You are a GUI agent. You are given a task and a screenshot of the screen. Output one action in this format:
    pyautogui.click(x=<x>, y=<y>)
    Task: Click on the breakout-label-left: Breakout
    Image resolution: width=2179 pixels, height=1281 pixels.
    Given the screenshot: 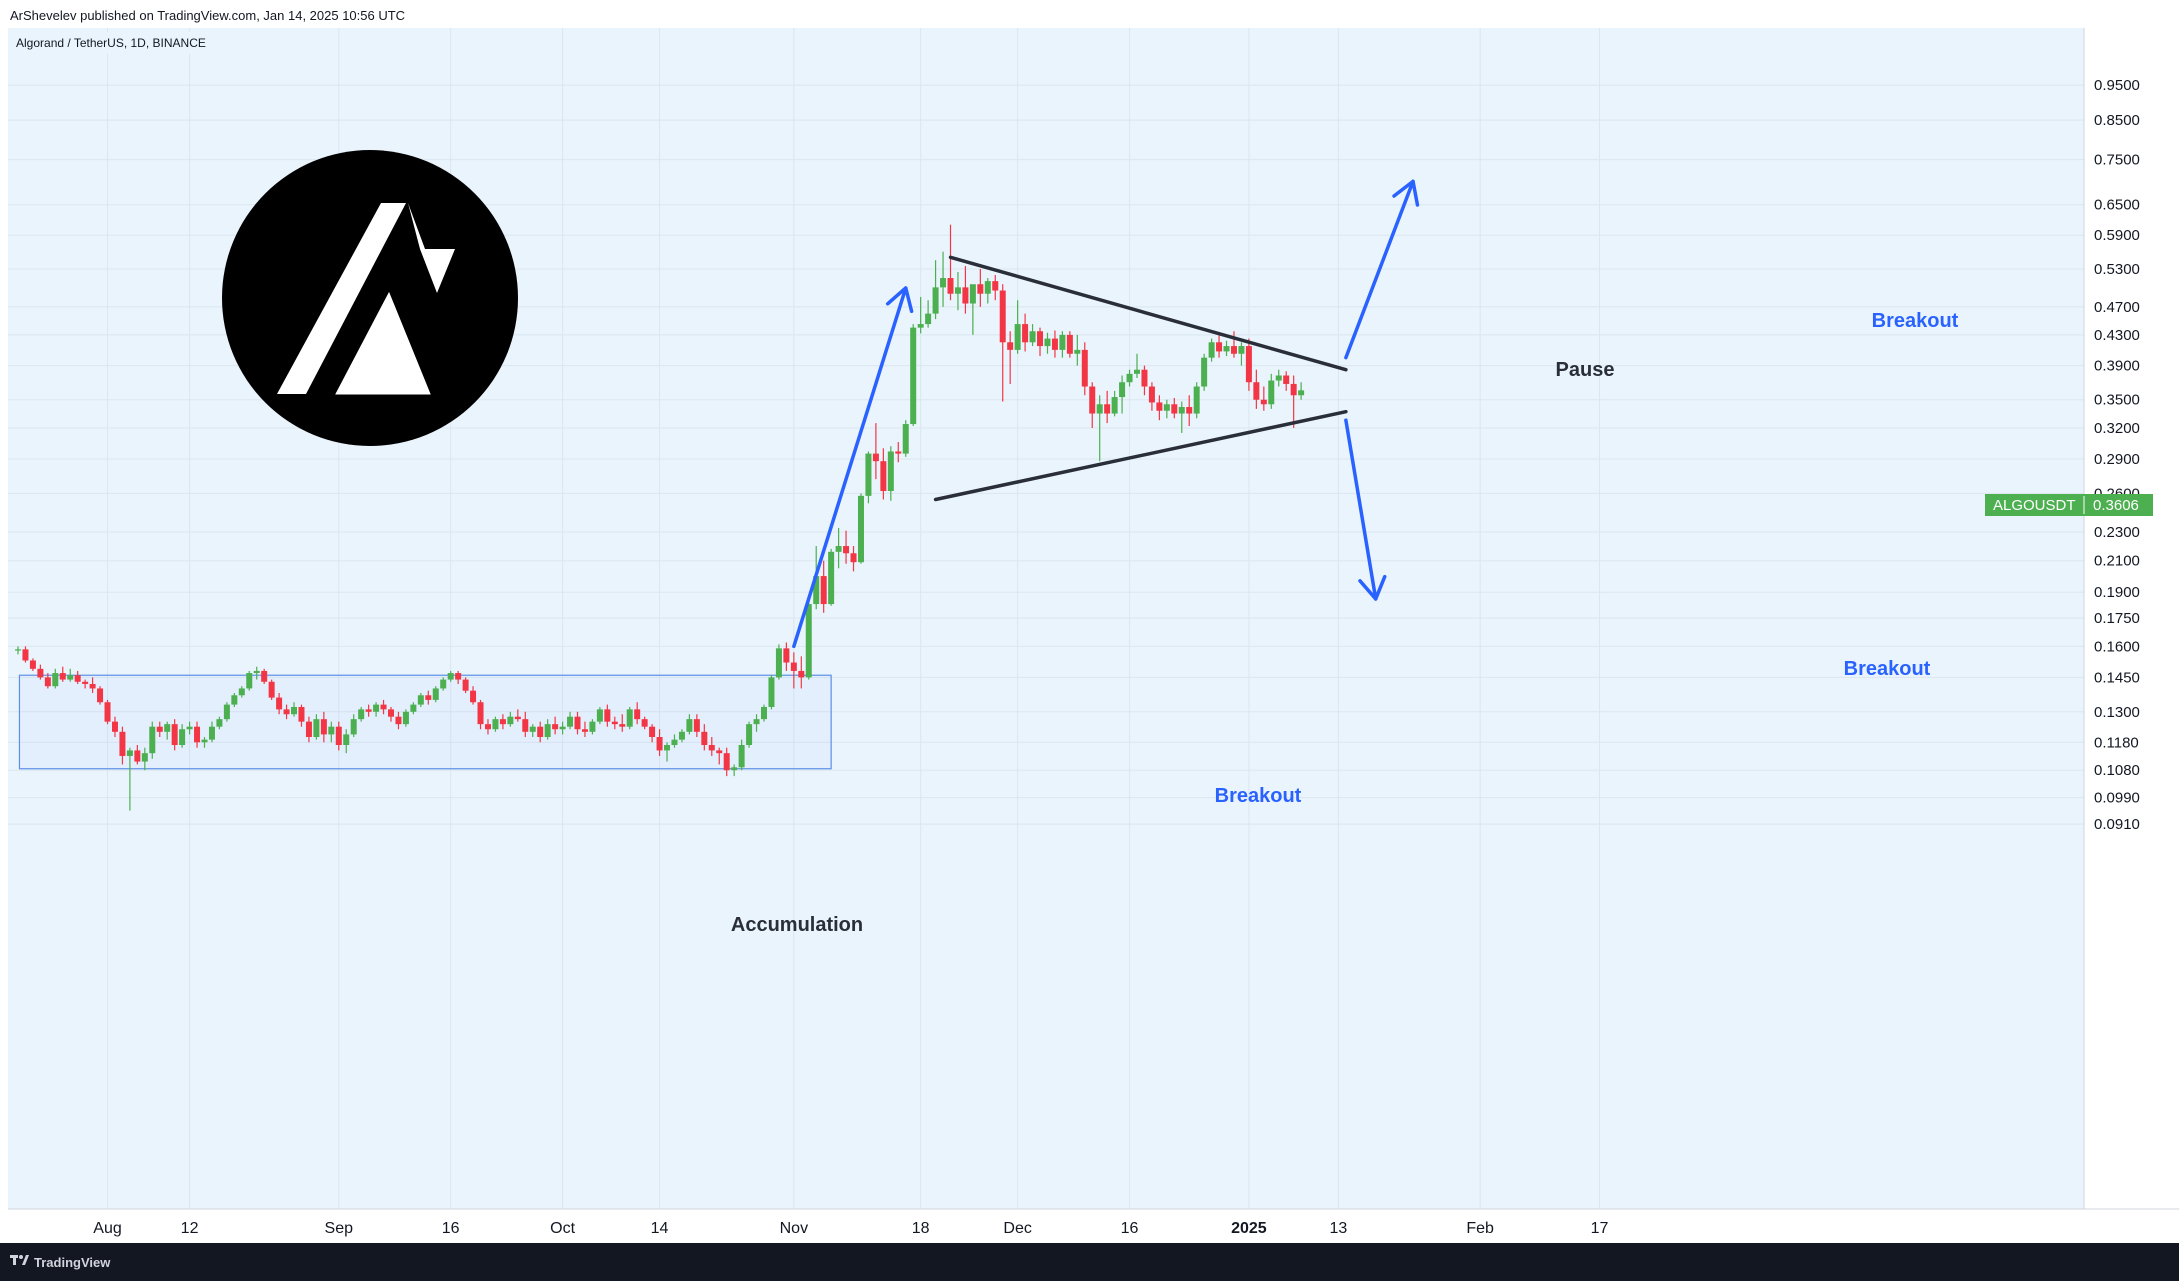 What is the action you would take?
    pyautogui.click(x=1258, y=796)
    